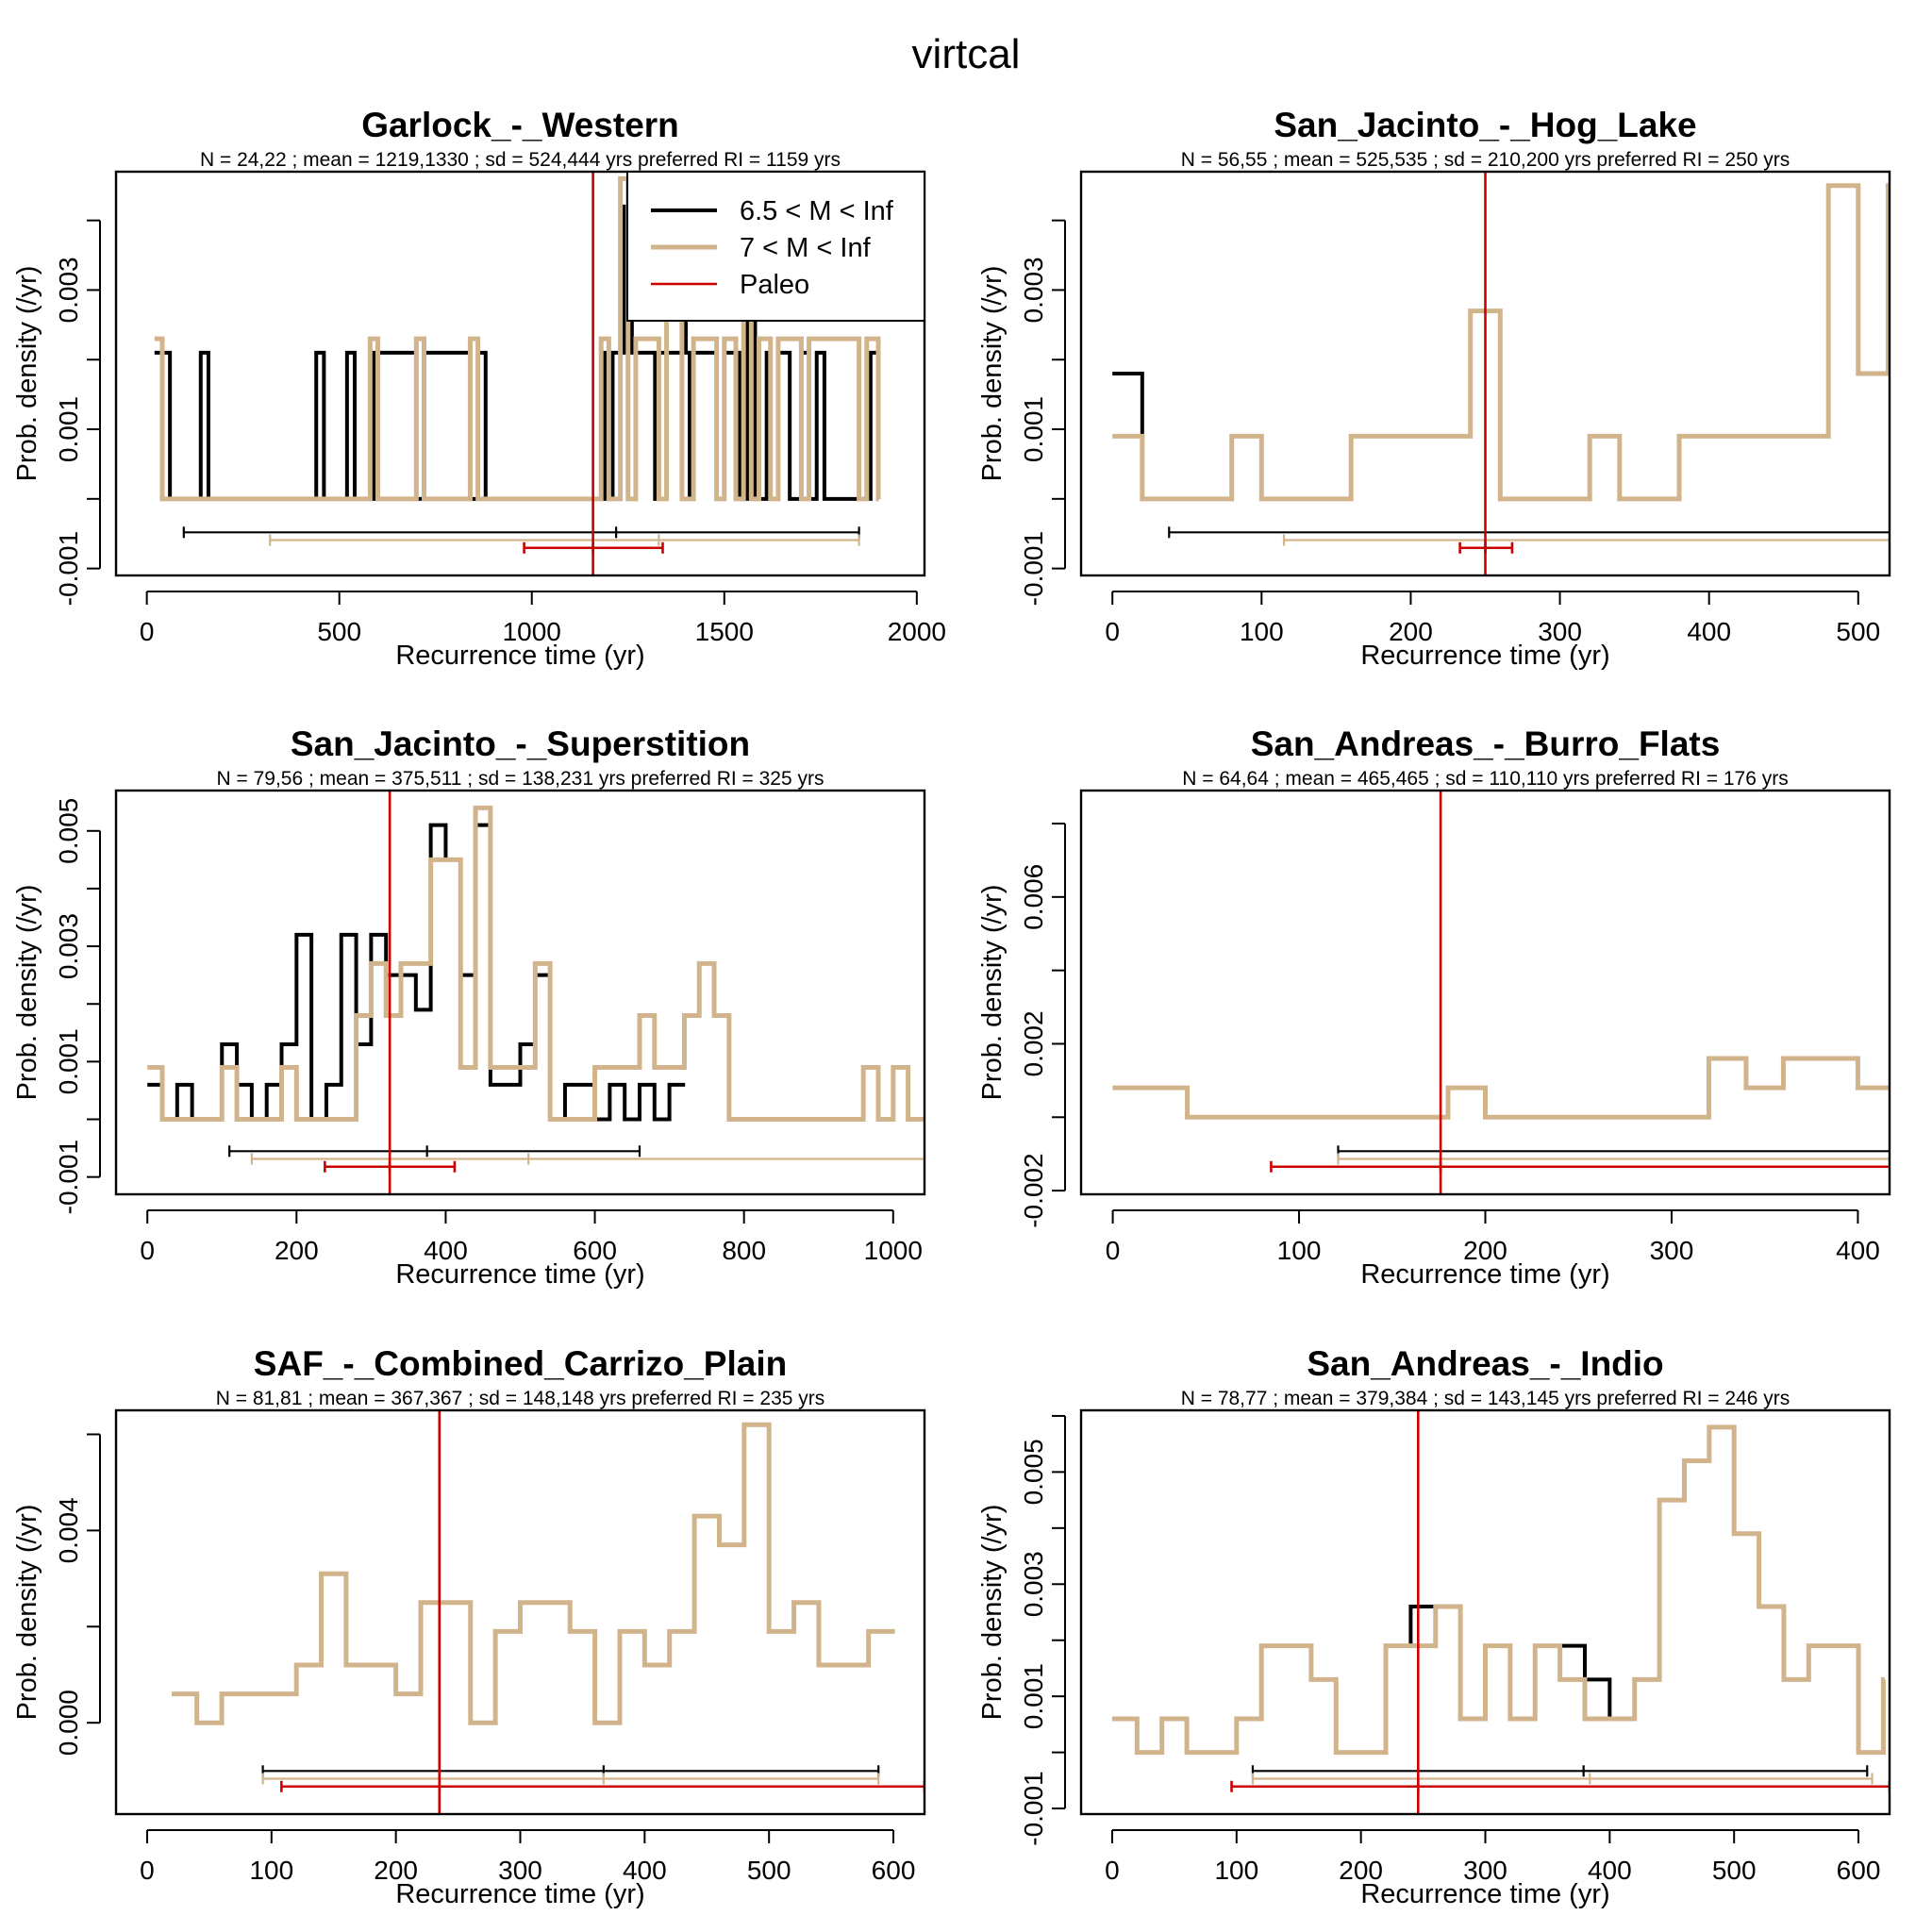 This screenshot has width=1932, height=1932. I want to click on y-tick-label: 0.006, so click(1033, 897).